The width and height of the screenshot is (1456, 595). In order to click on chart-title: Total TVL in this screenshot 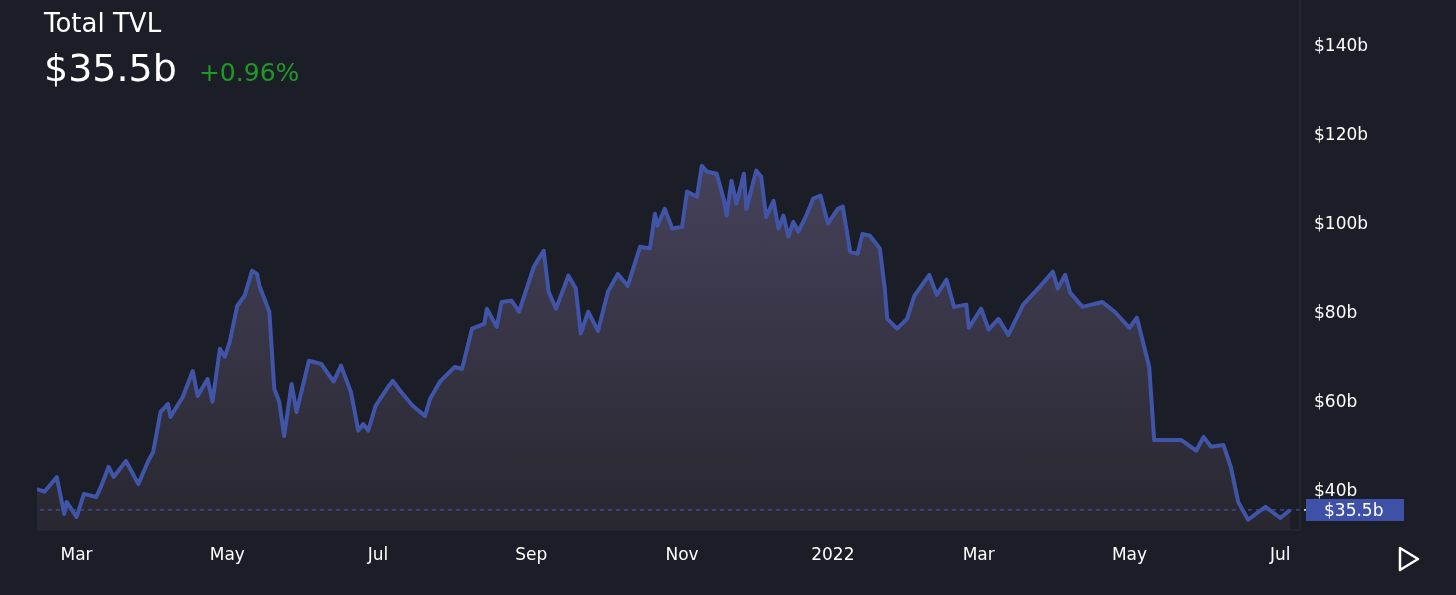, I will do `click(103, 23)`.